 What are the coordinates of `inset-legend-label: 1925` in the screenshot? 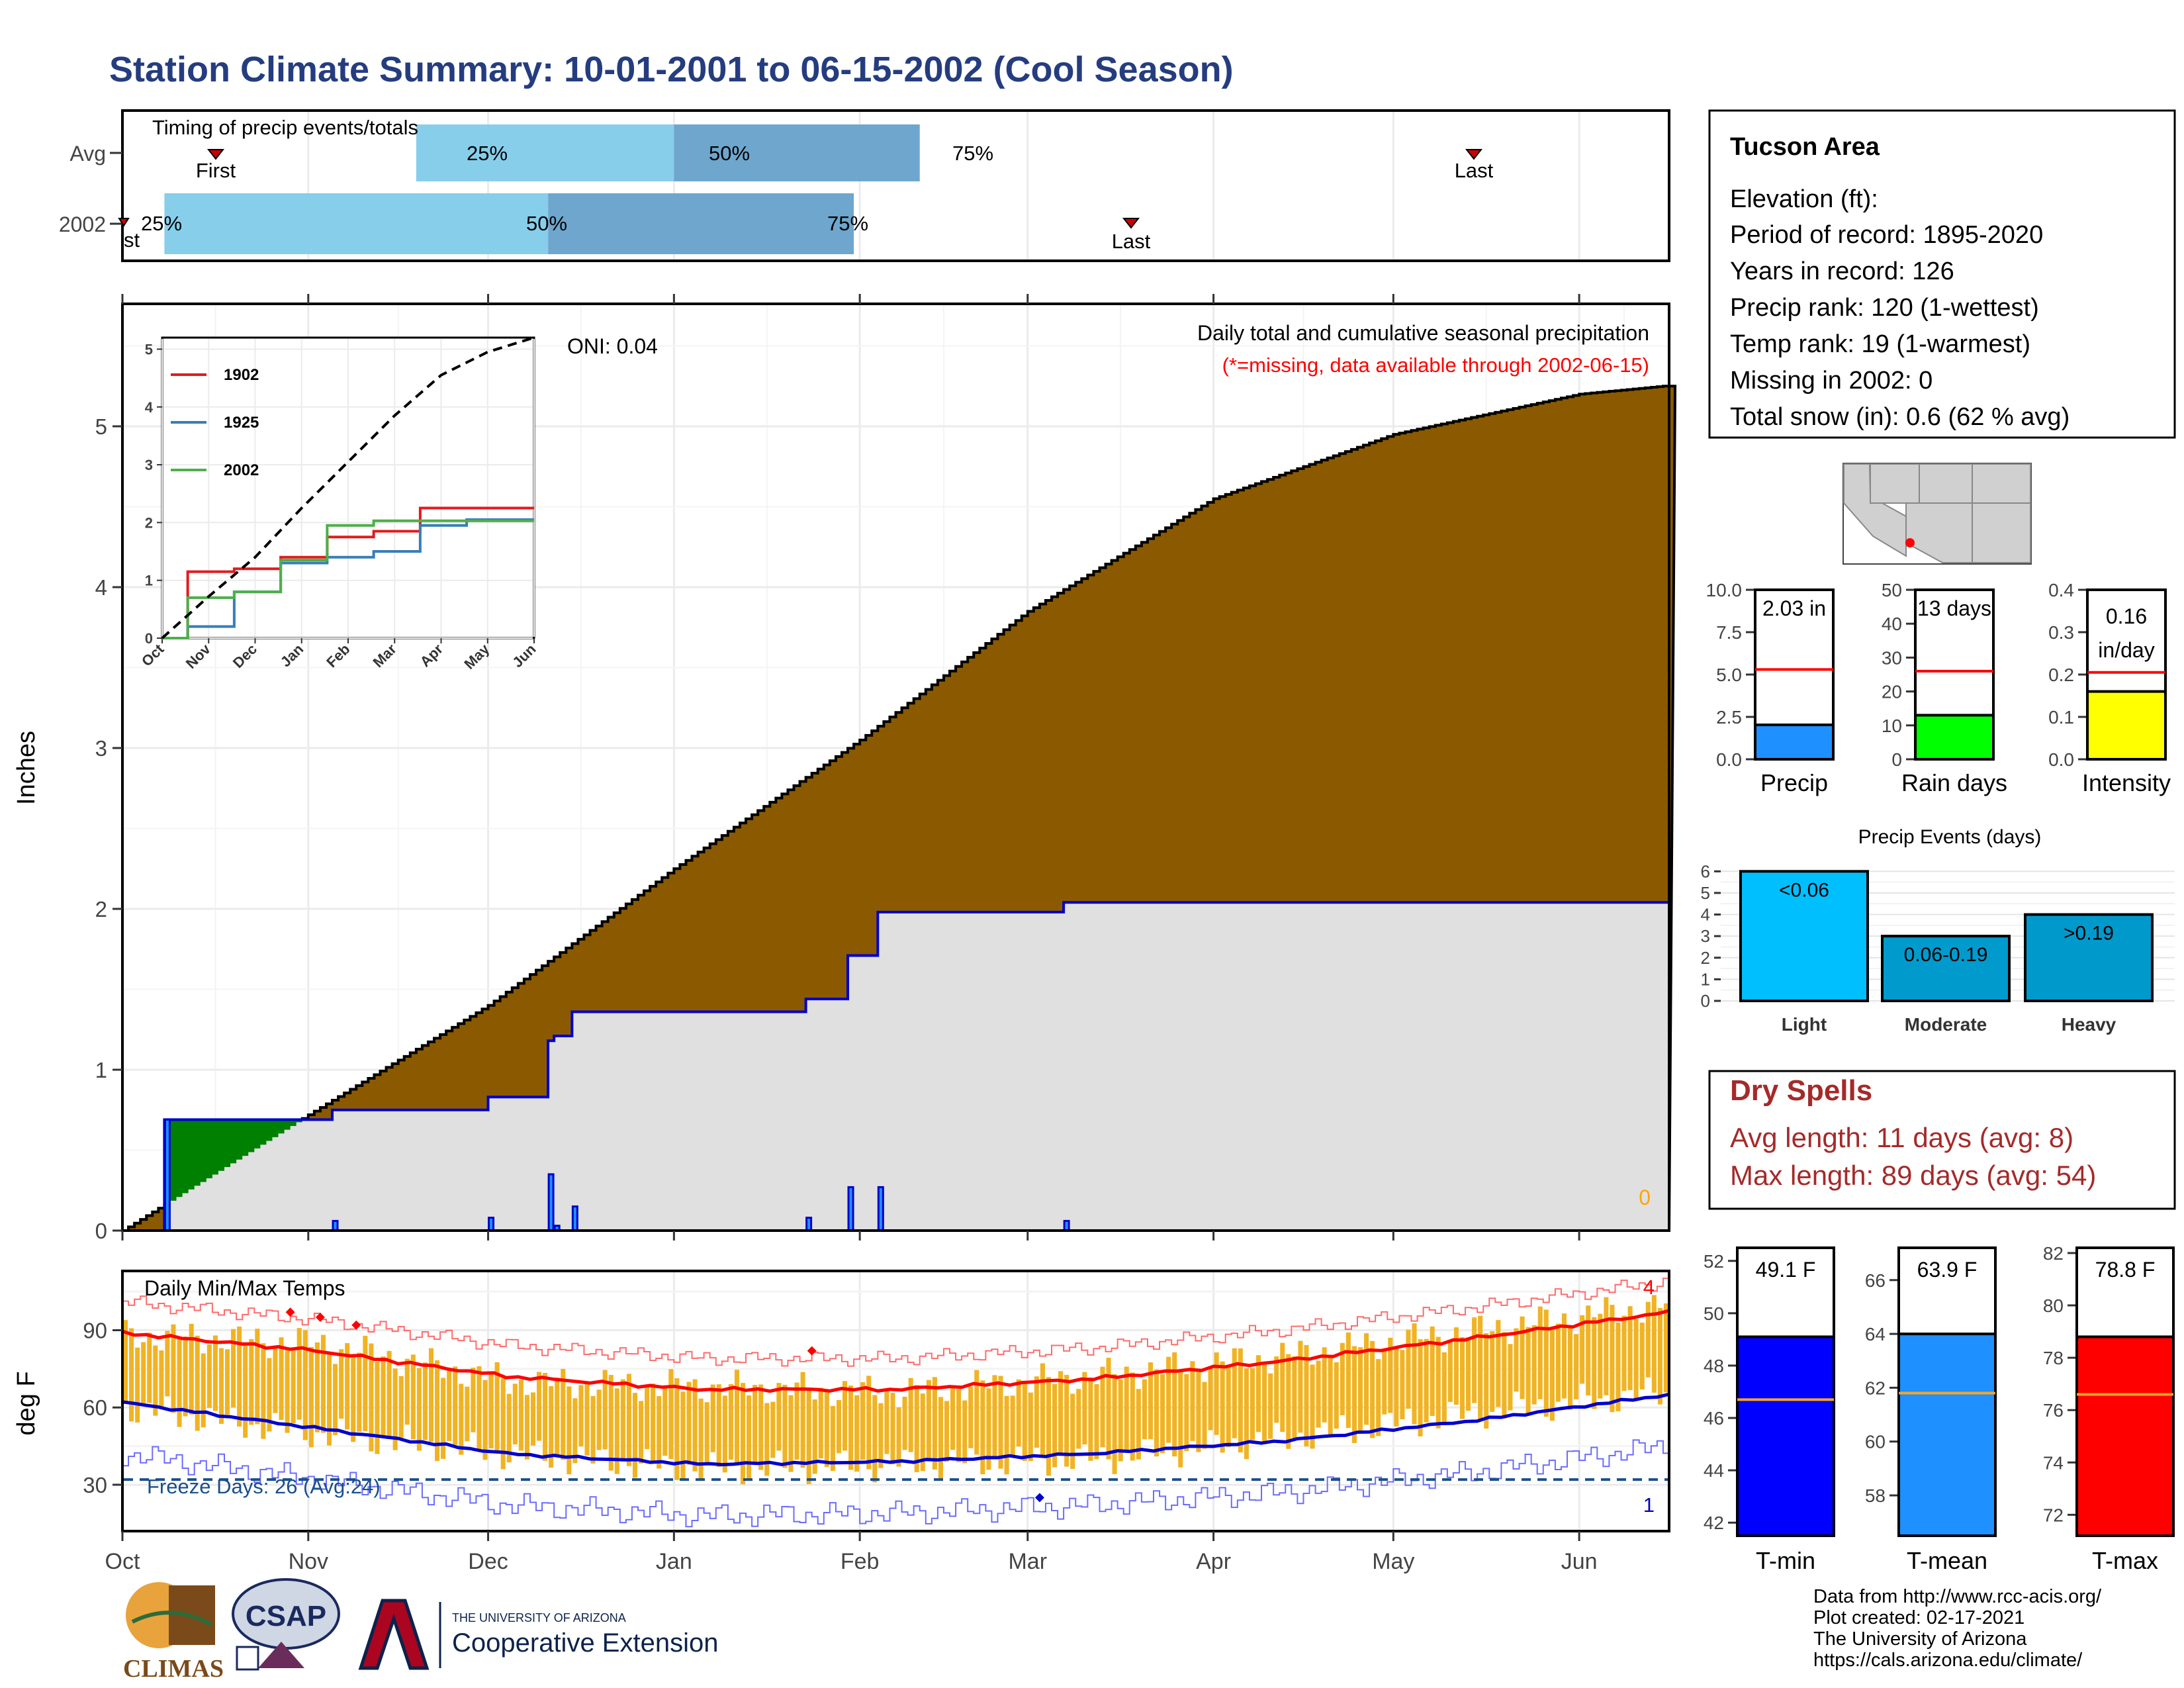 It's located at (241, 423).